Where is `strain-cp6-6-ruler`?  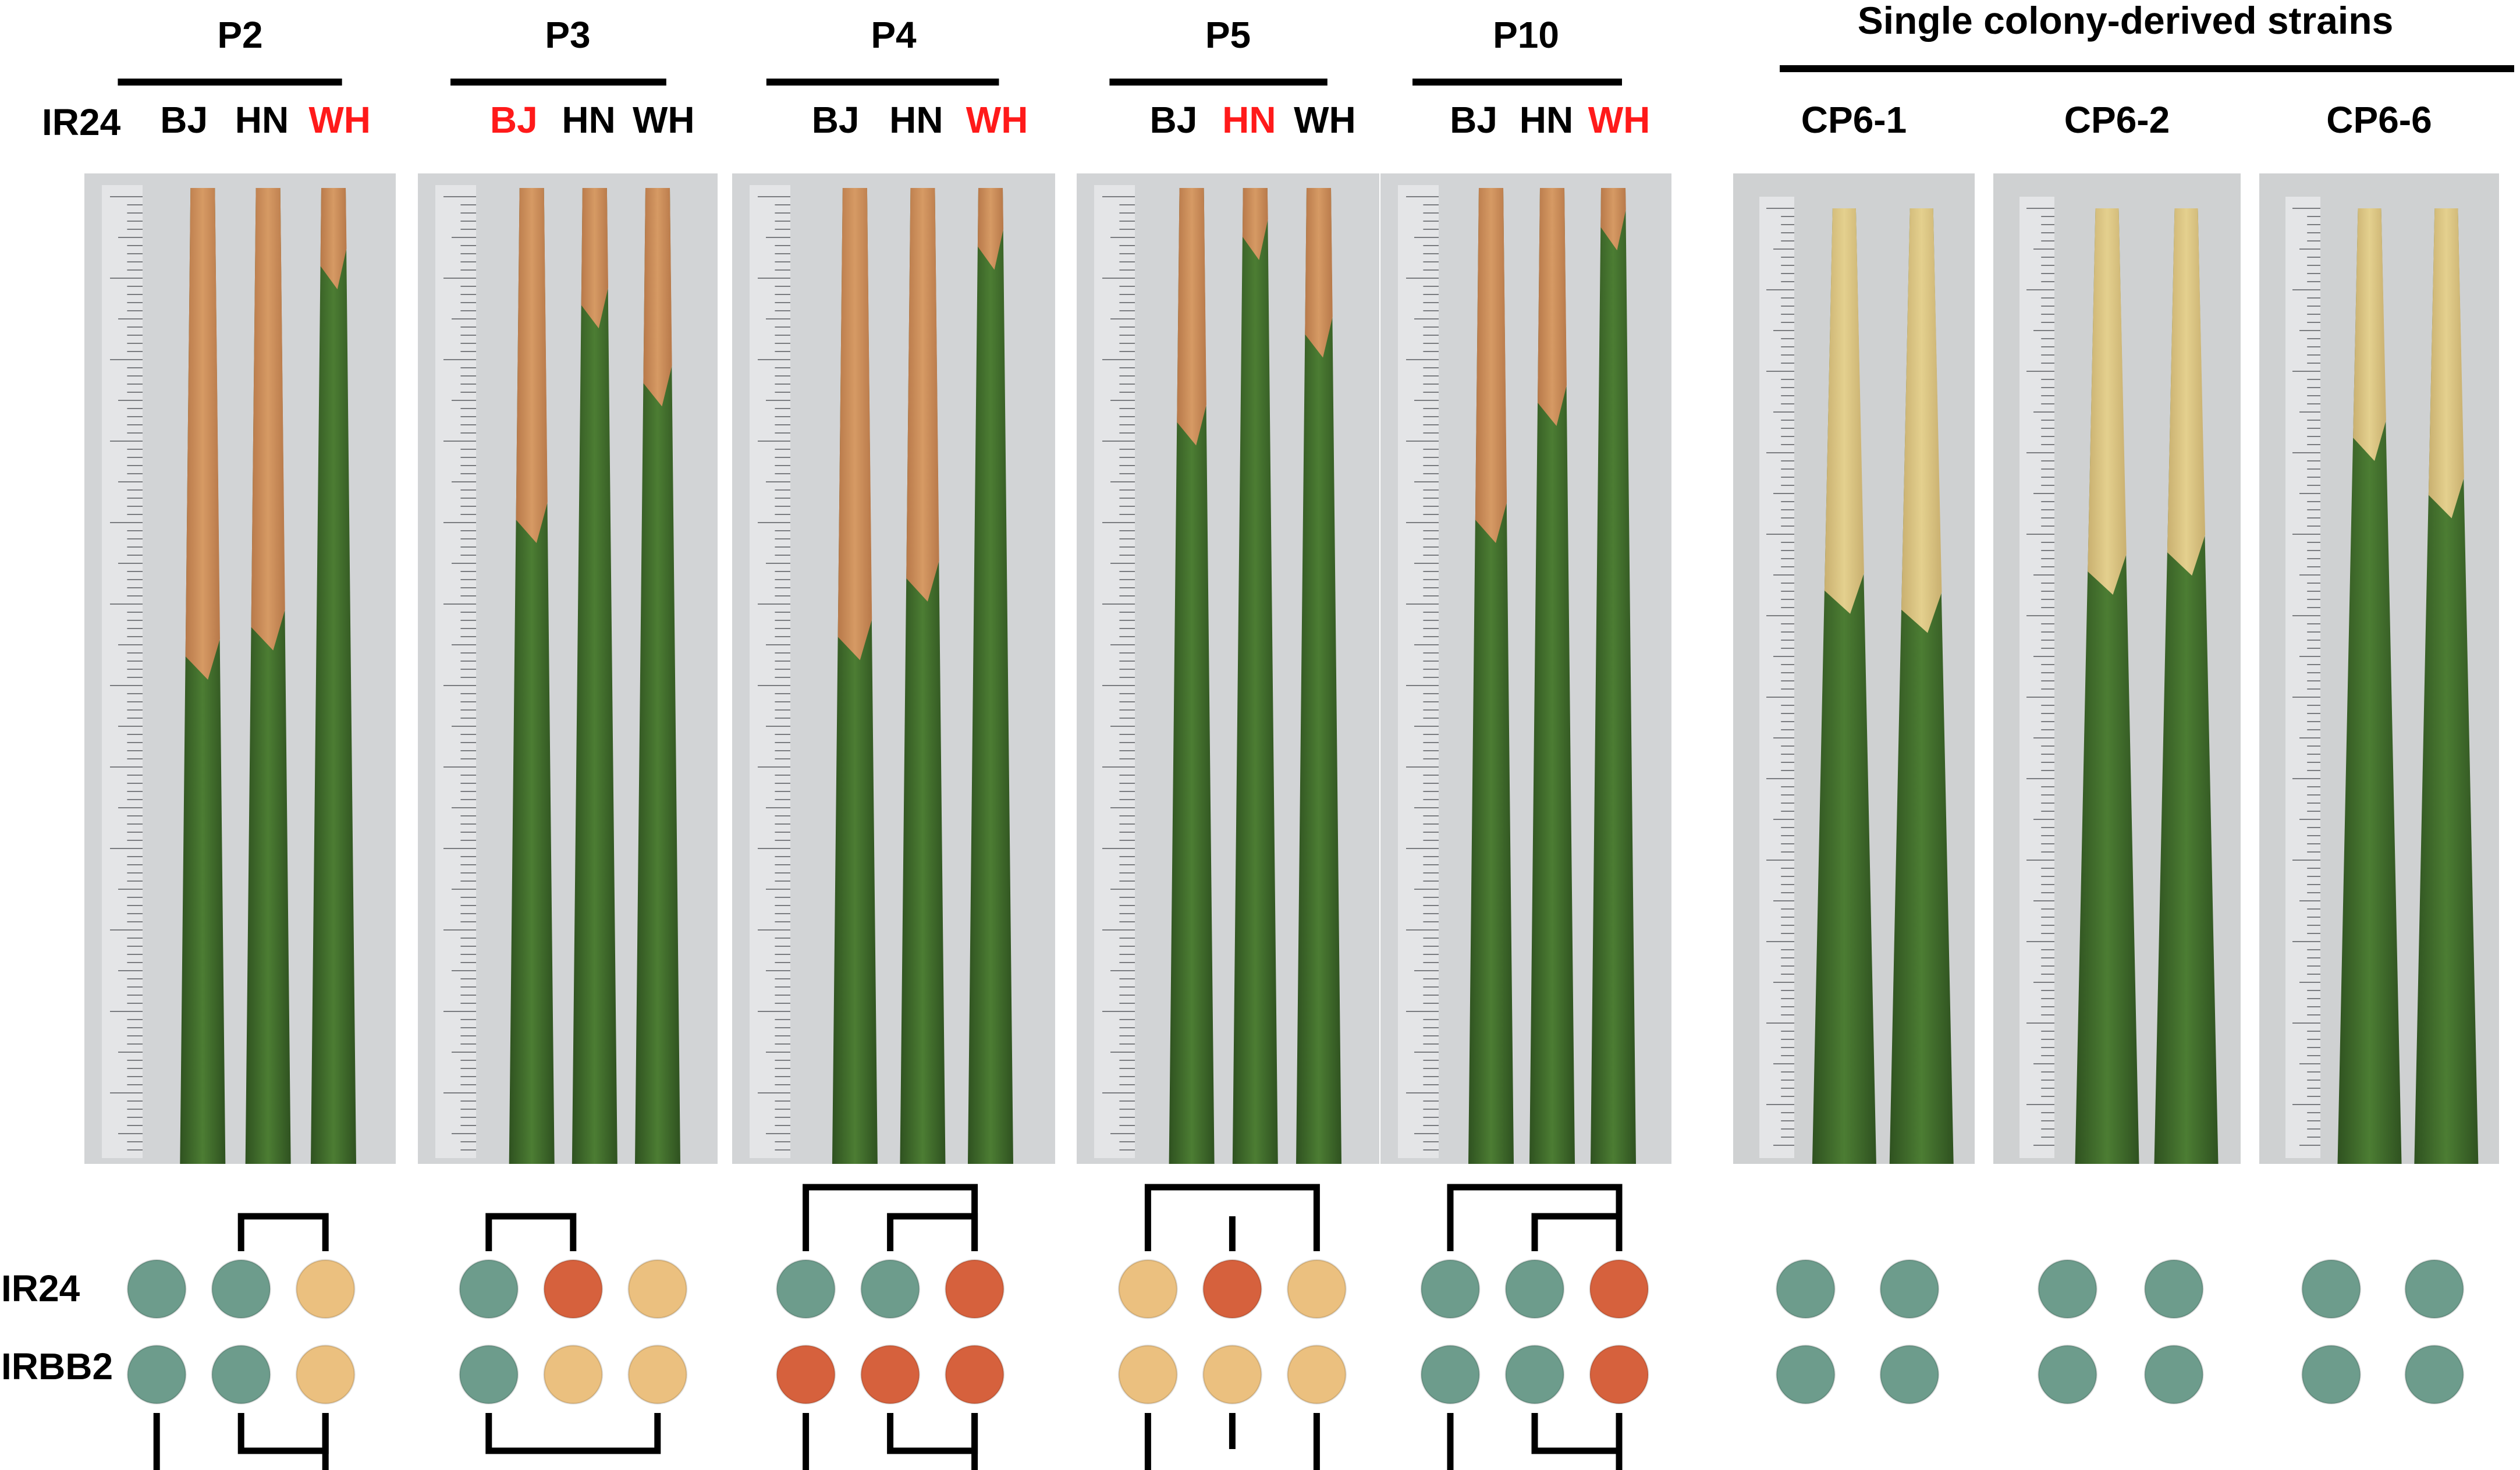 strain-cp6-6-ruler is located at coordinates (2302, 678).